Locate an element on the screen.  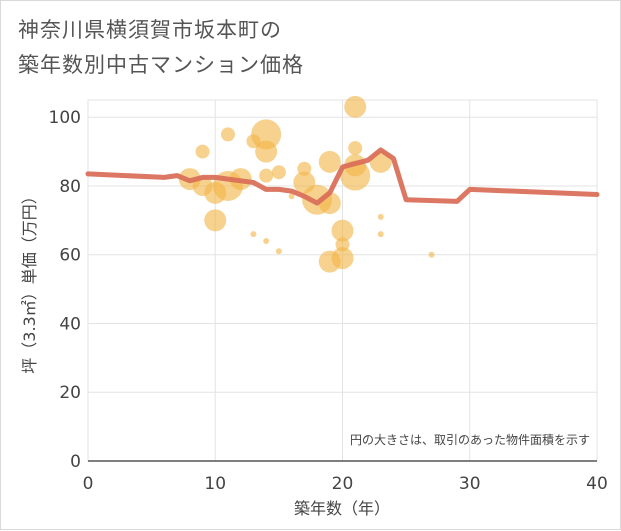
x-axis-label: 築年数（年） is located at coordinates (342, 508).